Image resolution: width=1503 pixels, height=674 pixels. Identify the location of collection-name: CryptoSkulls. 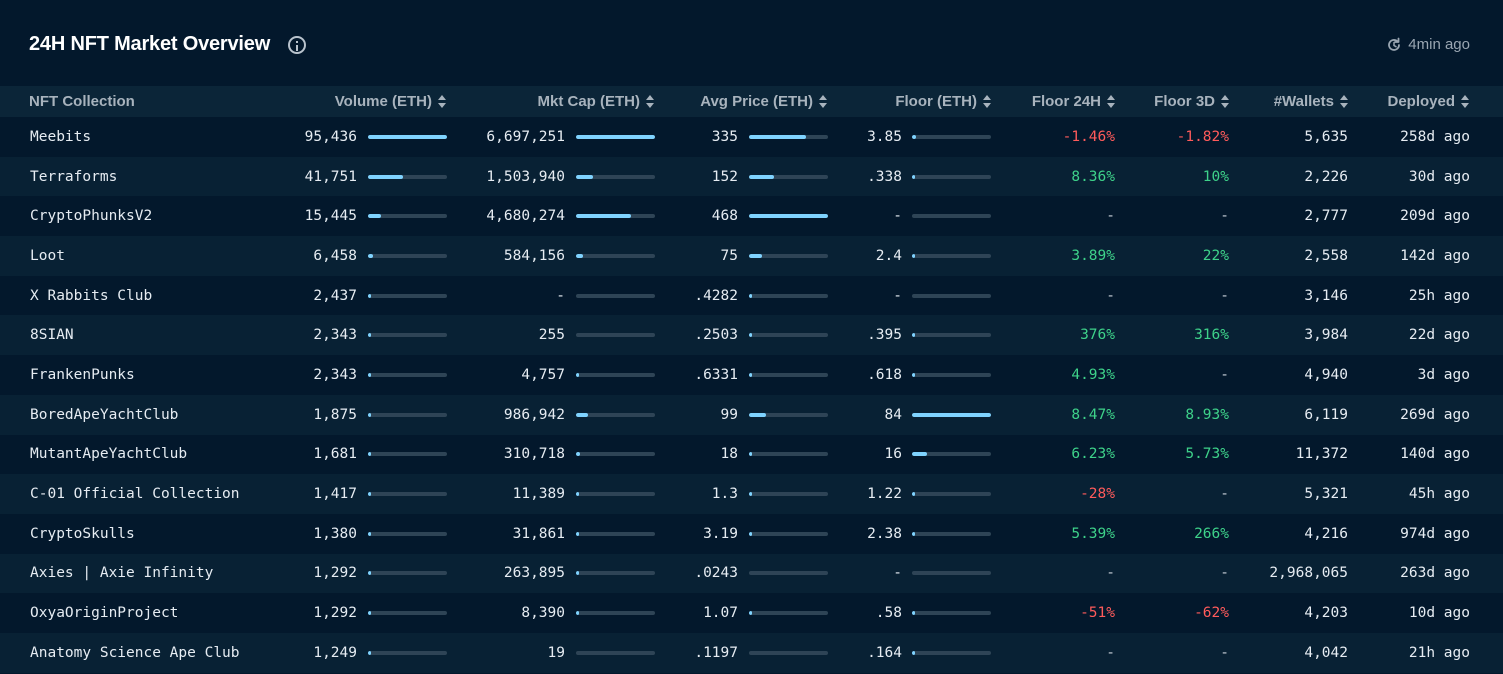
(82, 533).